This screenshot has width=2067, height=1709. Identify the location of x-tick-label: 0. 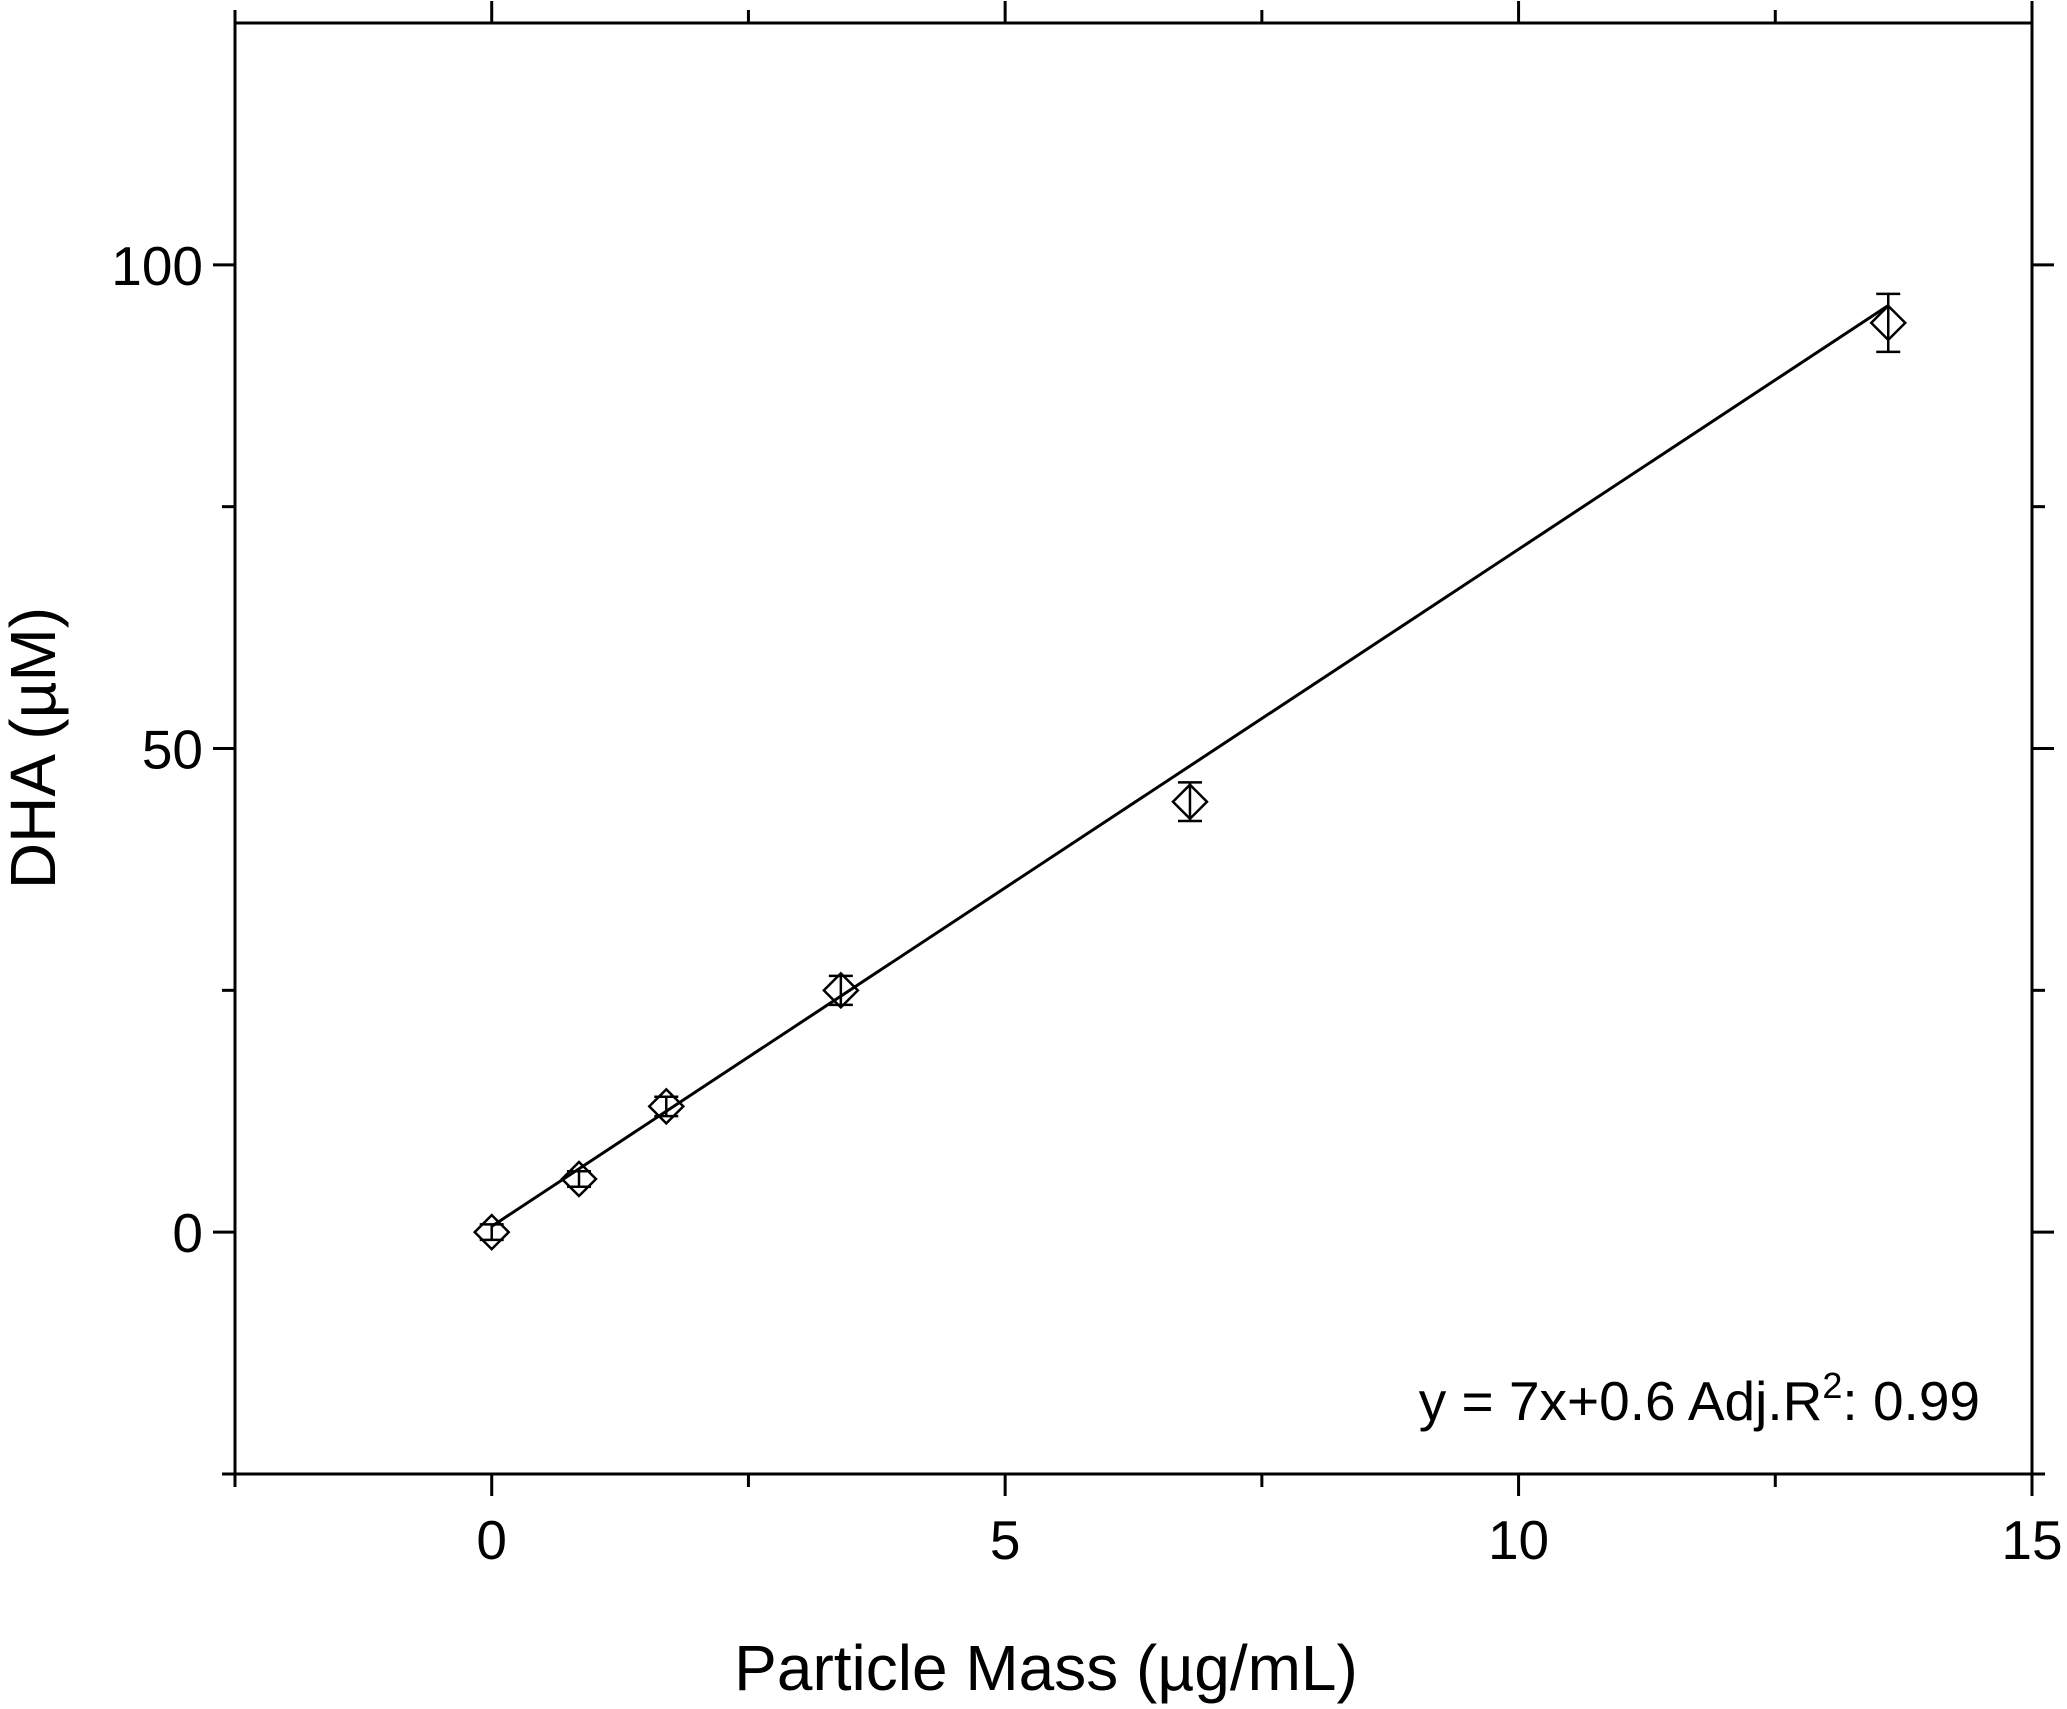
(491, 1540).